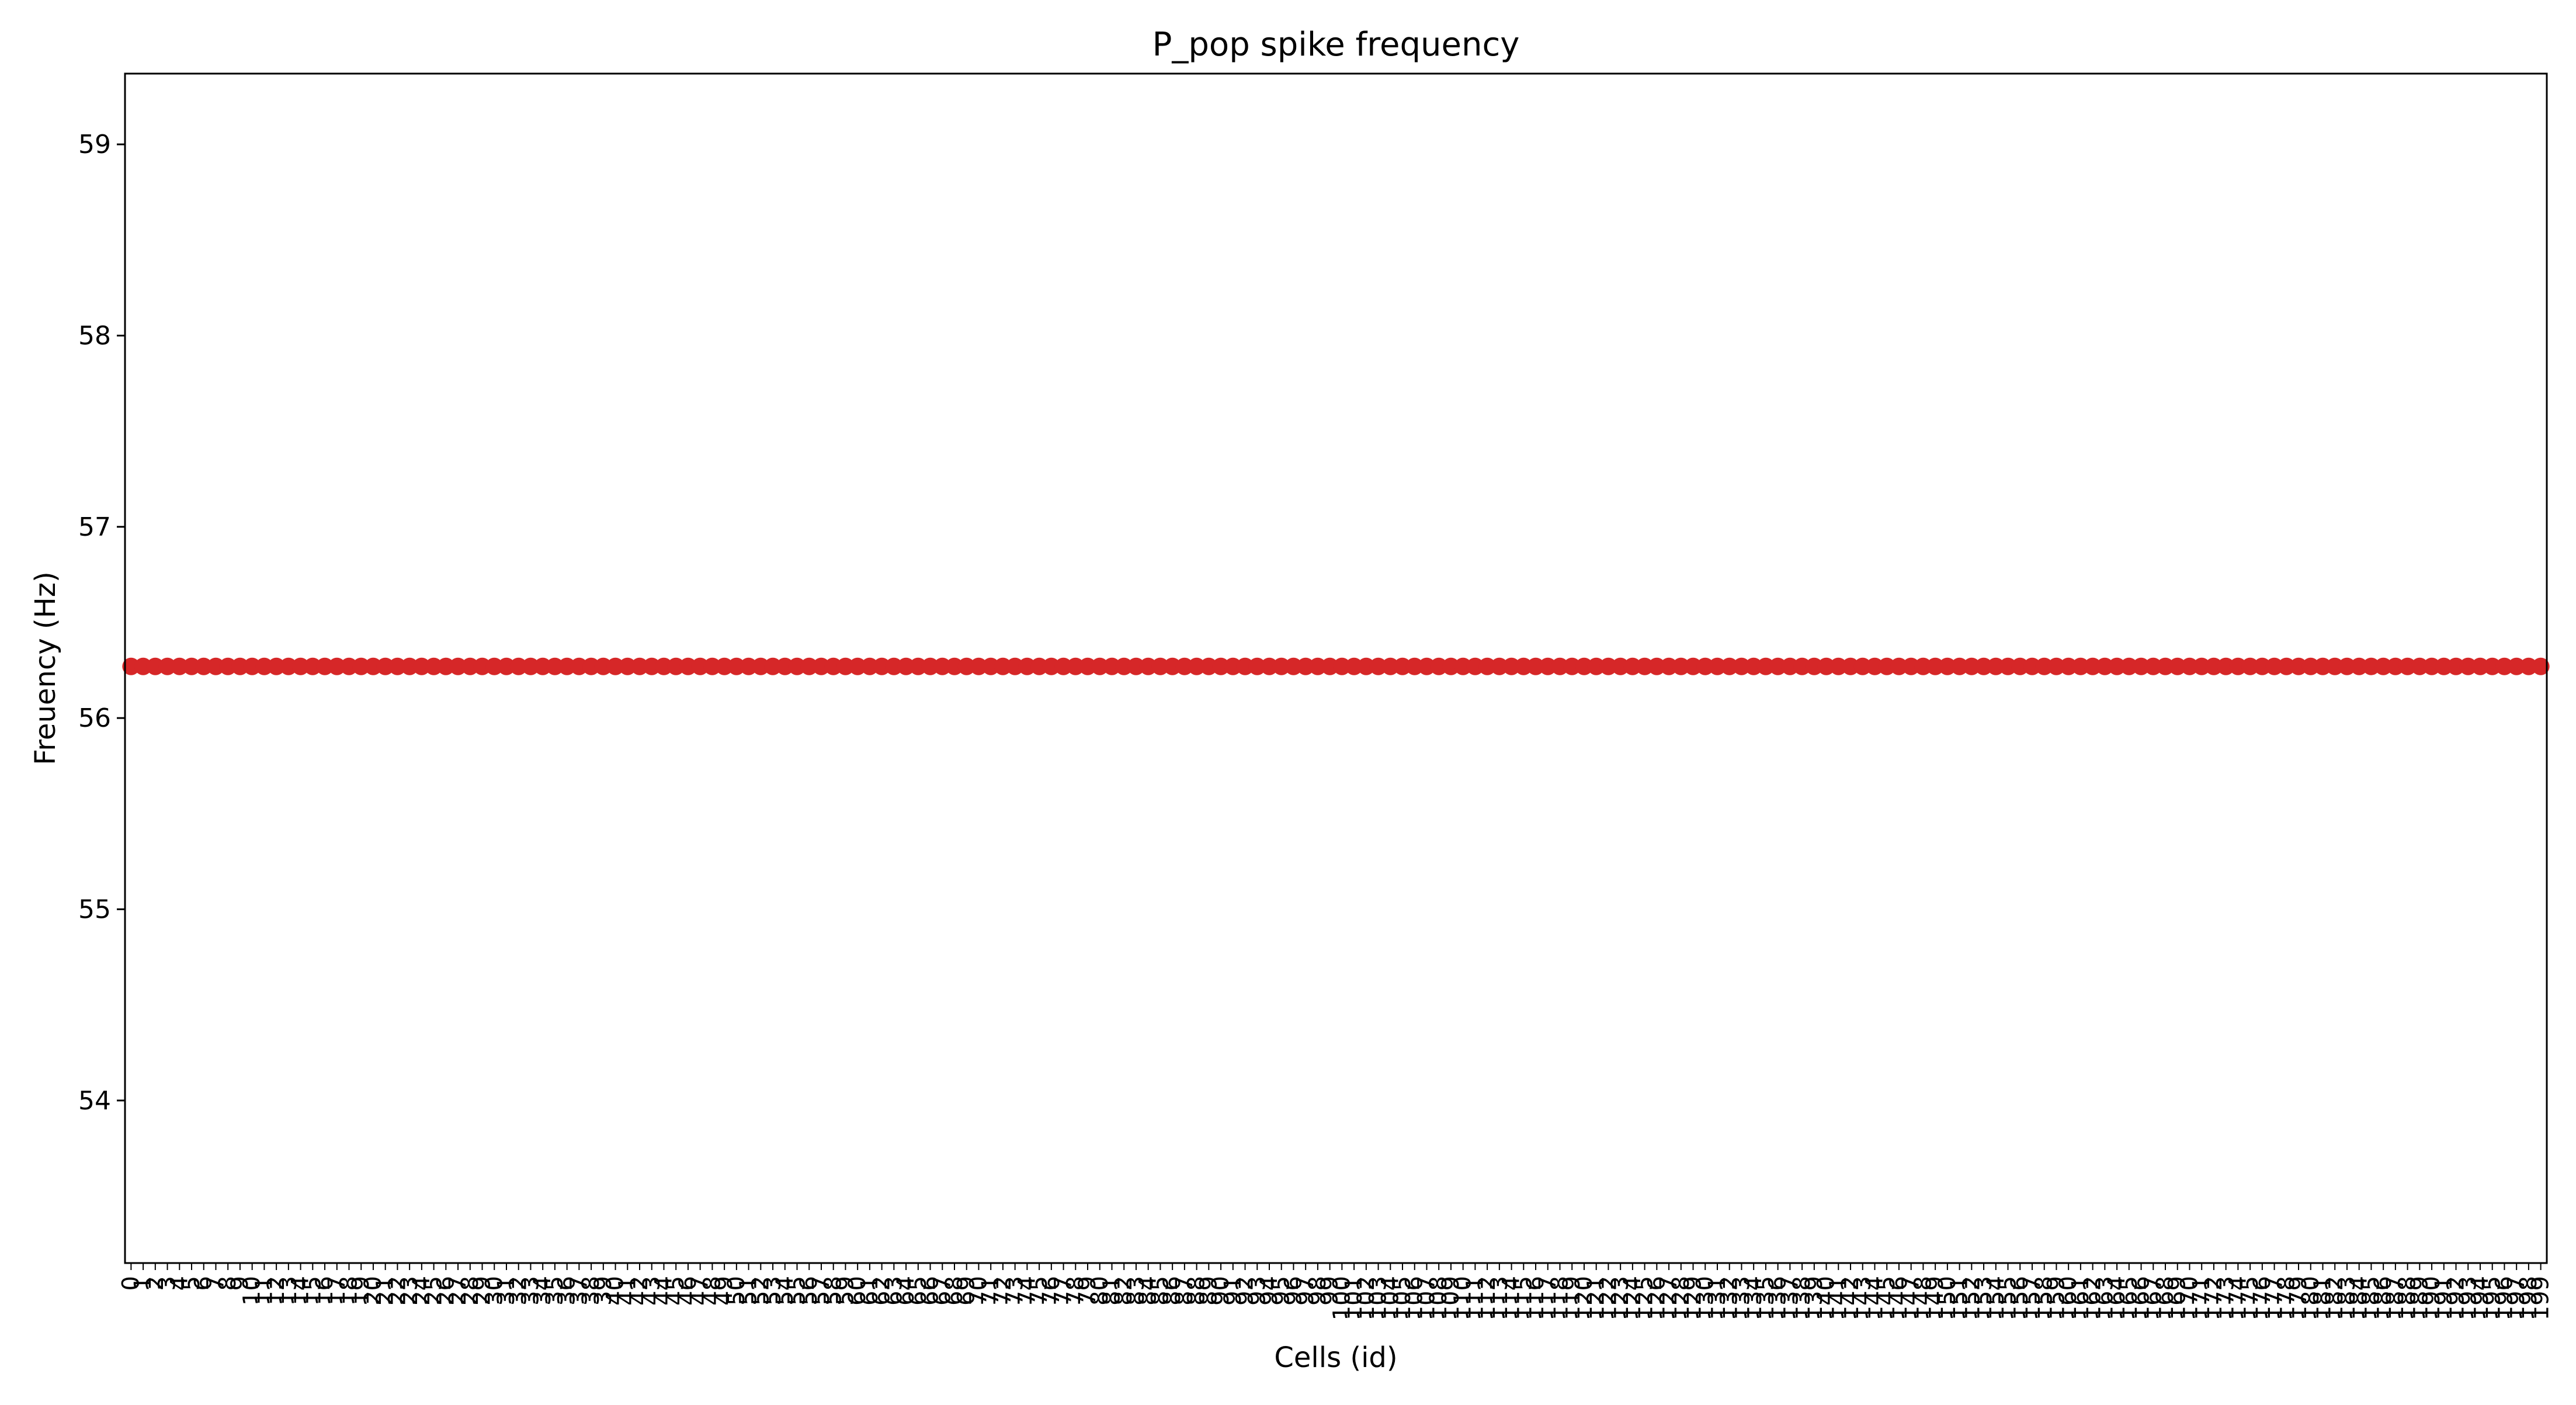 This screenshot has height=1405, width=2576. I want to click on x-tick-label: 45, so click(675, 1291).